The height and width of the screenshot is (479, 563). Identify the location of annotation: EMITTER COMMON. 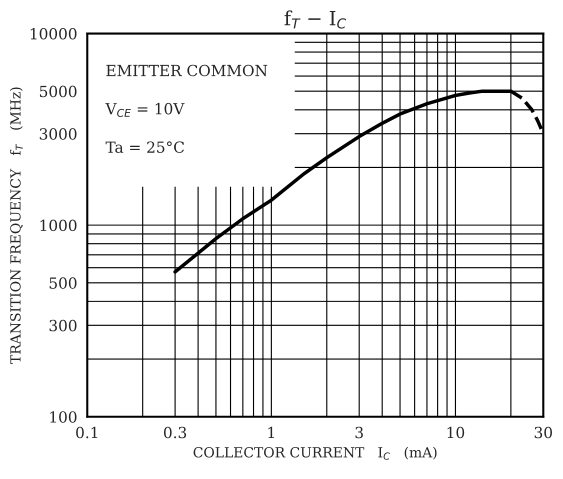
(187, 70).